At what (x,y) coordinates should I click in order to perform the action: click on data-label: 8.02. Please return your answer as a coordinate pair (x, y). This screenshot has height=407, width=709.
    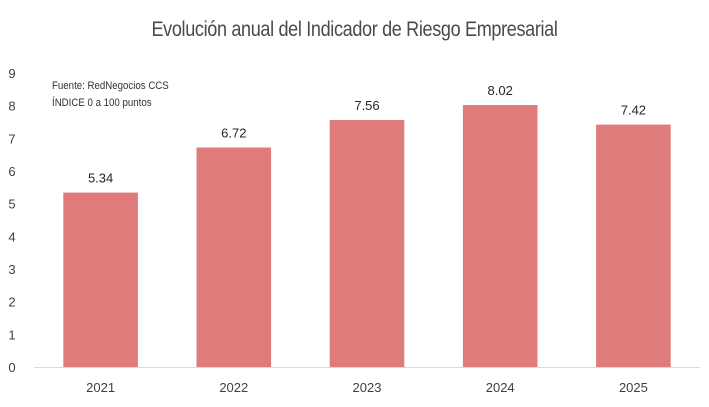
    Looking at the image, I should click on (500, 90).